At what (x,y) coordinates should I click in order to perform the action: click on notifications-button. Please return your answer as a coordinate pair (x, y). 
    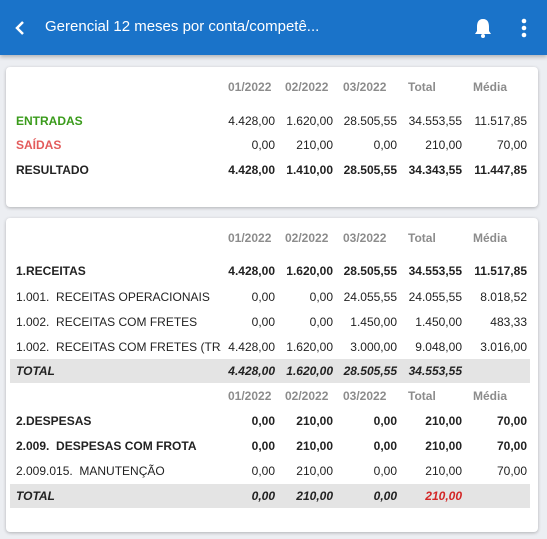
    Looking at the image, I should click on (483, 28).